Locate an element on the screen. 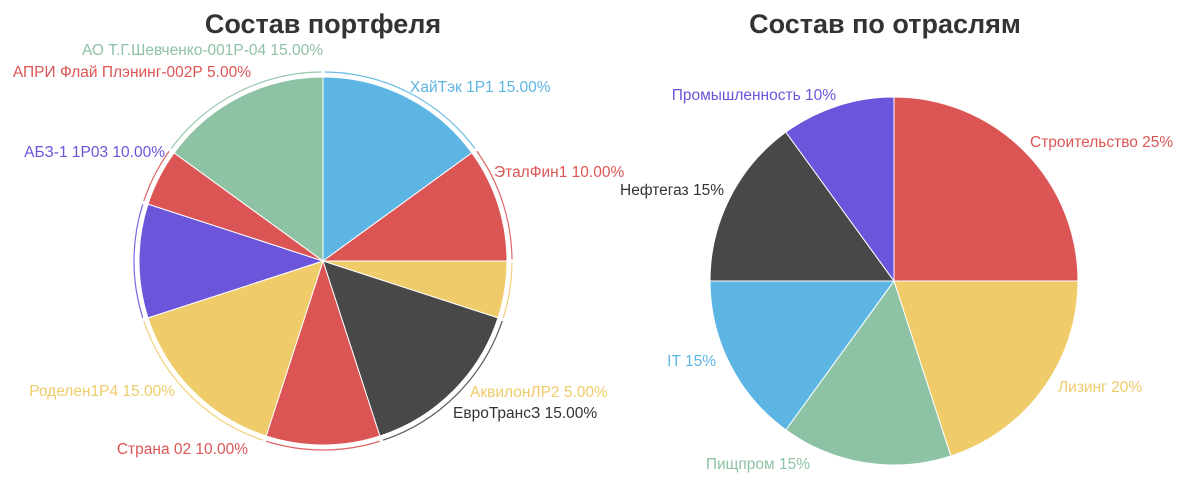  slice-label-роделен1р4-15-00: Роделен1Р4 15.00% is located at coordinates (102, 391).